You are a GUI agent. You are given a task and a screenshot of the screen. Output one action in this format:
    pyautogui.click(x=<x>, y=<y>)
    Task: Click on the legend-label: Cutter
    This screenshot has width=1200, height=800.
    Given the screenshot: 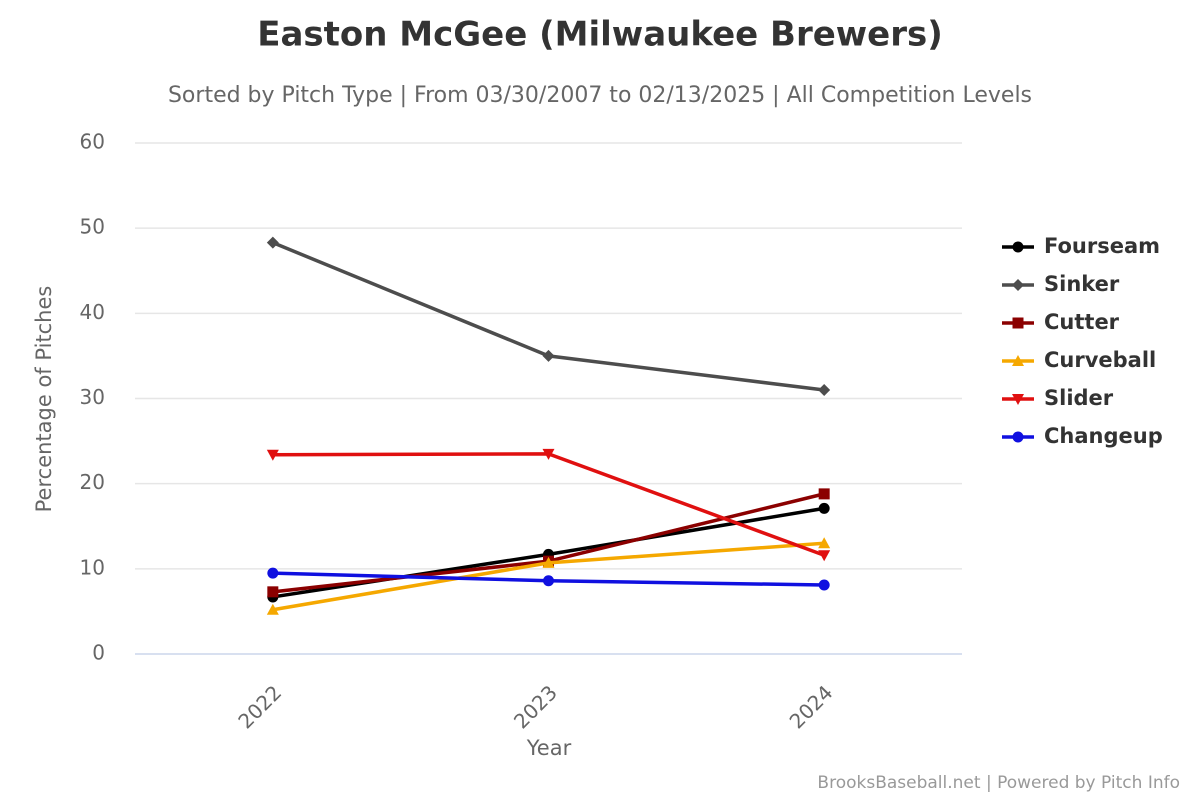 What is the action you would take?
    pyautogui.click(x=1082, y=322)
    